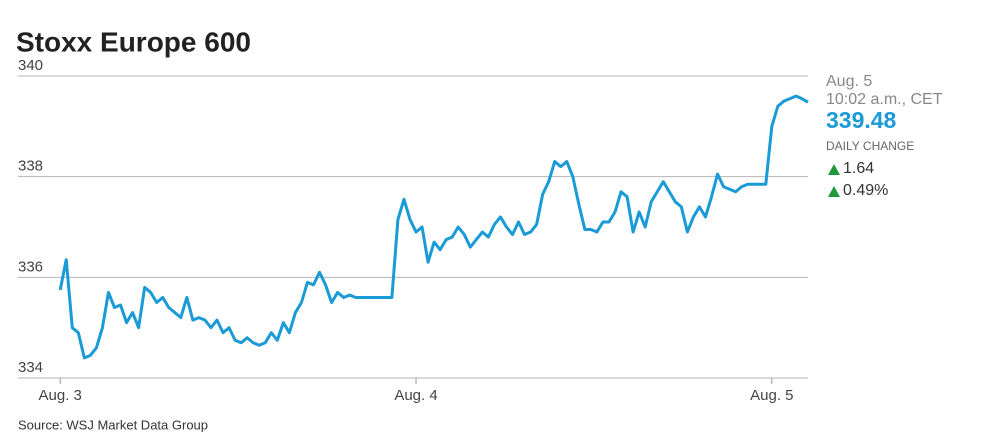 The height and width of the screenshot is (446, 981). What do you see at coordinates (849, 81) in the screenshot?
I see `panel-date: Aug. 5` at bounding box center [849, 81].